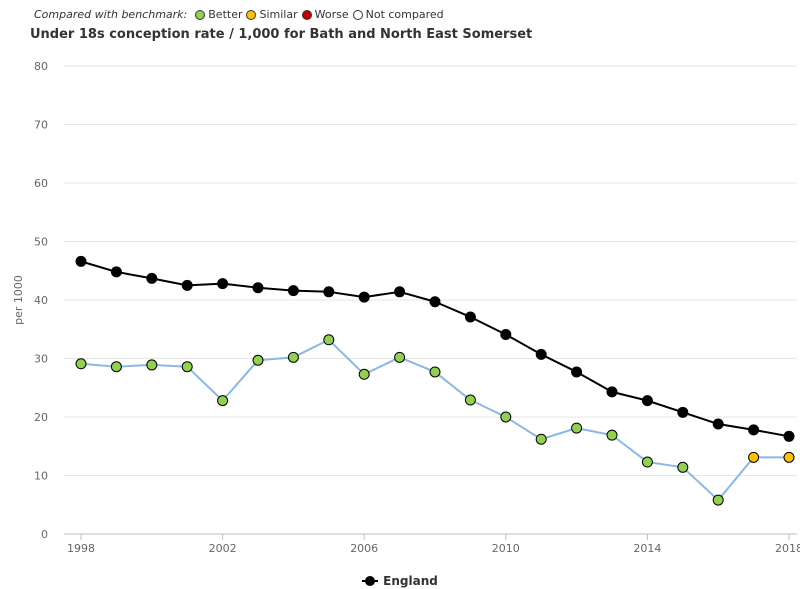 This screenshot has height=589, width=800. Describe the element at coordinates (370, 581) in the screenshot. I see `england-swatch-icon` at that location.